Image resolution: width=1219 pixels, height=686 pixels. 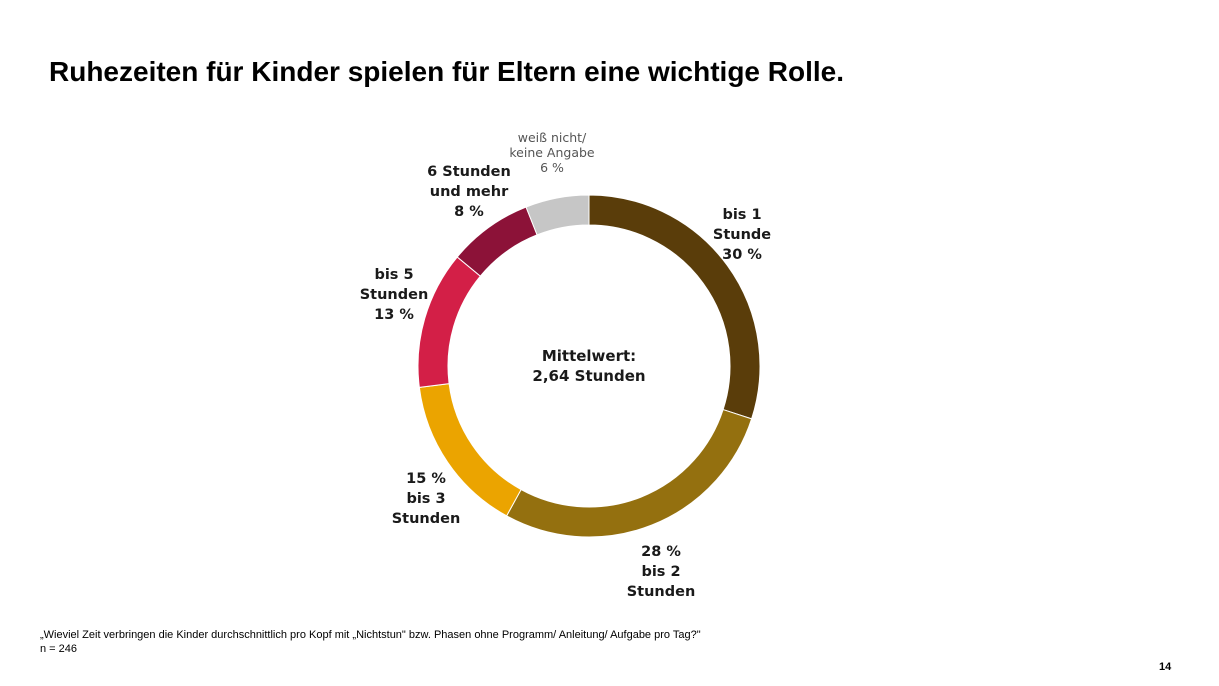 What do you see at coordinates (1165, 667) in the screenshot?
I see `page-number: 14` at bounding box center [1165, 667].